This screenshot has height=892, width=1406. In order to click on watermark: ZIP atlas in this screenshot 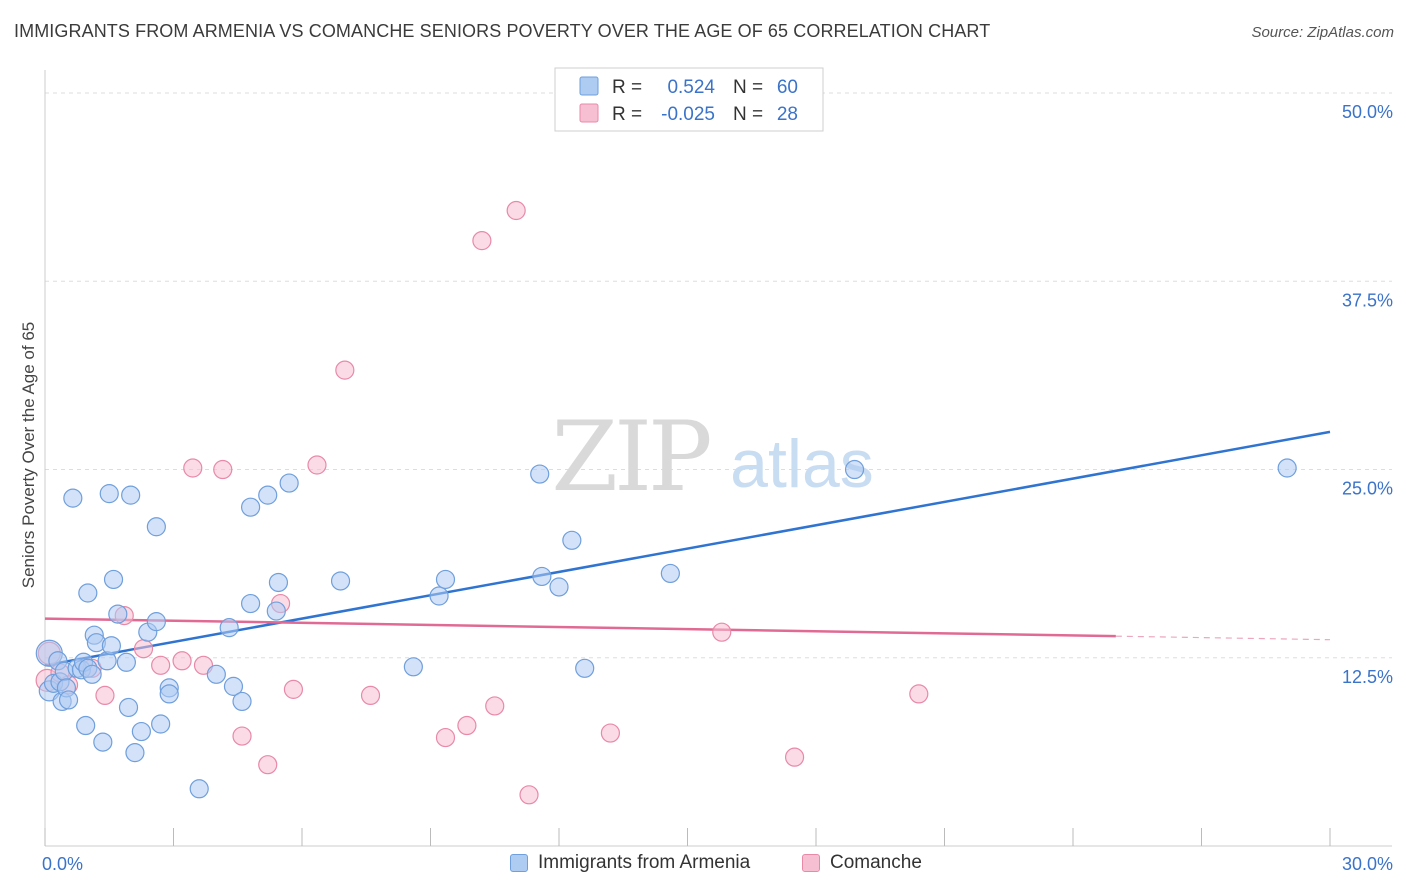, I will do `click(712, 457)`.